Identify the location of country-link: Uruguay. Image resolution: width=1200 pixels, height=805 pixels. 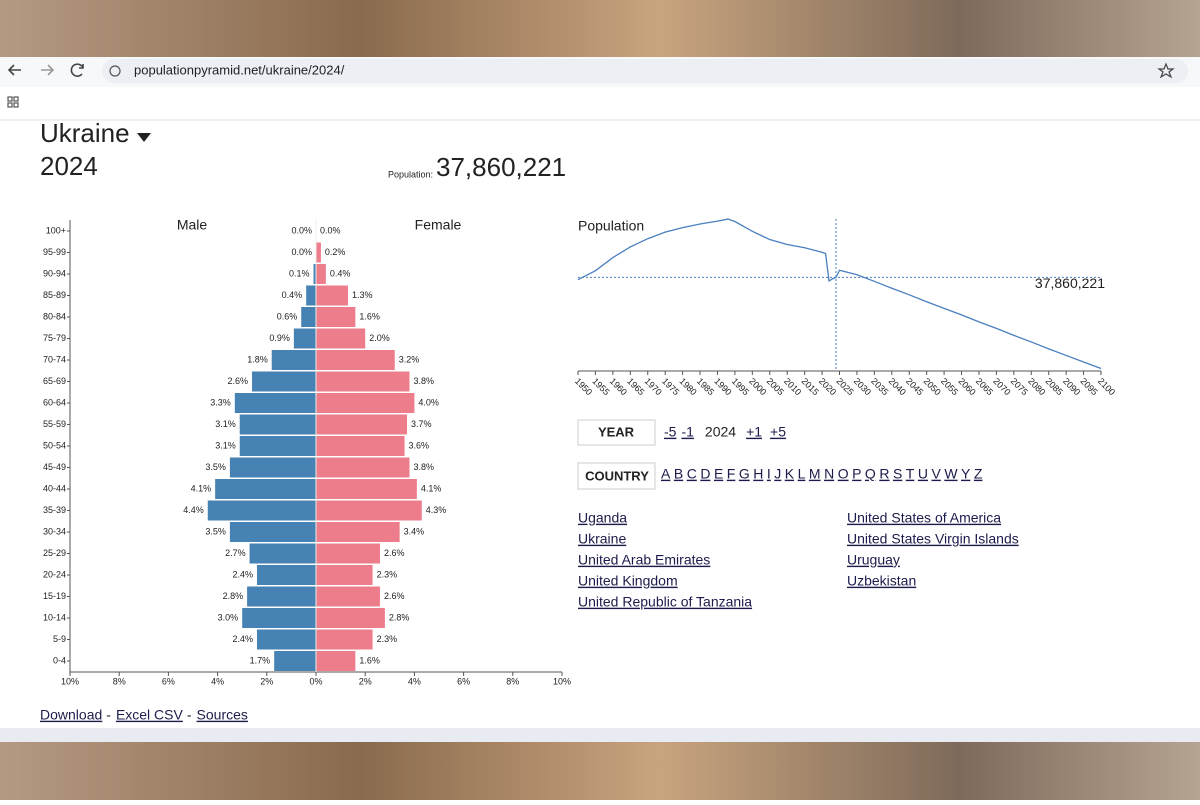
(873, 560).